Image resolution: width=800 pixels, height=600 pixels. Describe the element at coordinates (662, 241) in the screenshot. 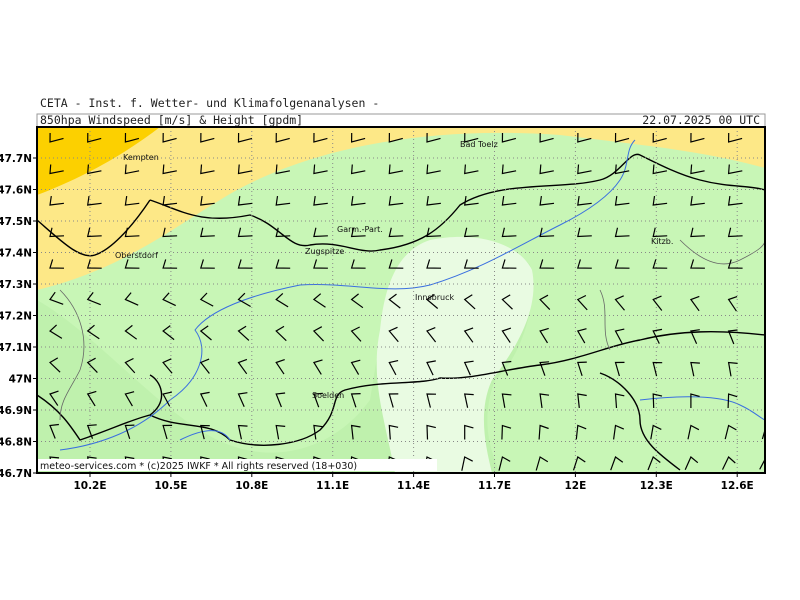

I see `place-label: Kitzb.` at that location.